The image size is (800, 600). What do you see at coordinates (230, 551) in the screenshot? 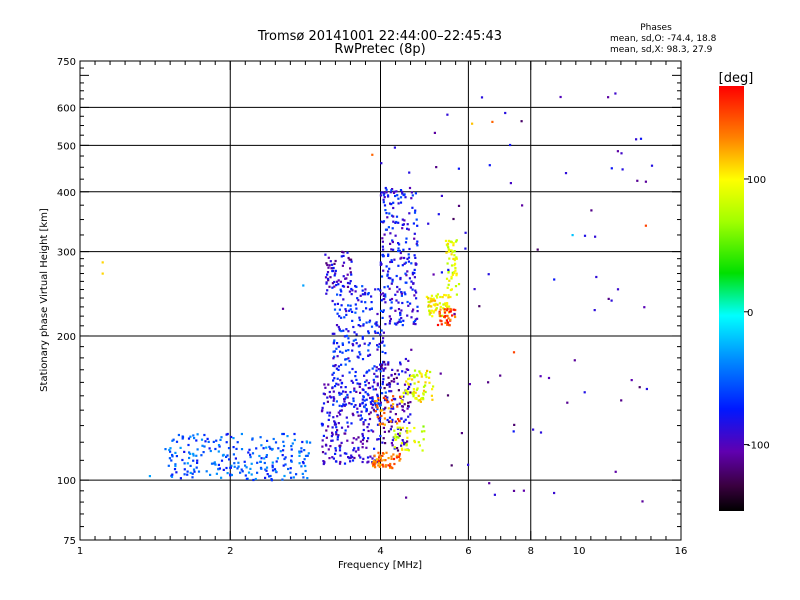
I see `x-tick-label-2: 2` at bounding box center [230, 551].